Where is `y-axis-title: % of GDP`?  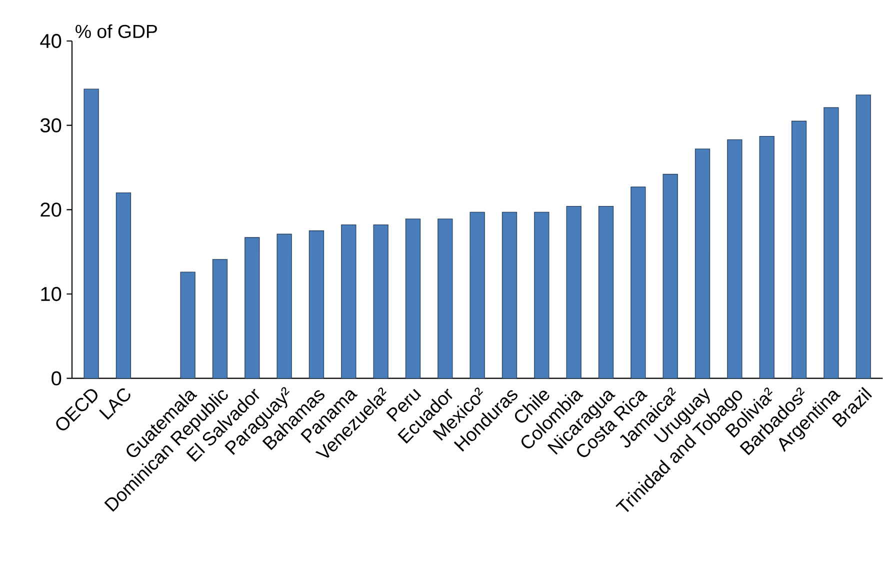
y-axis-title: % of GDP is located at coordinates (116, 31).